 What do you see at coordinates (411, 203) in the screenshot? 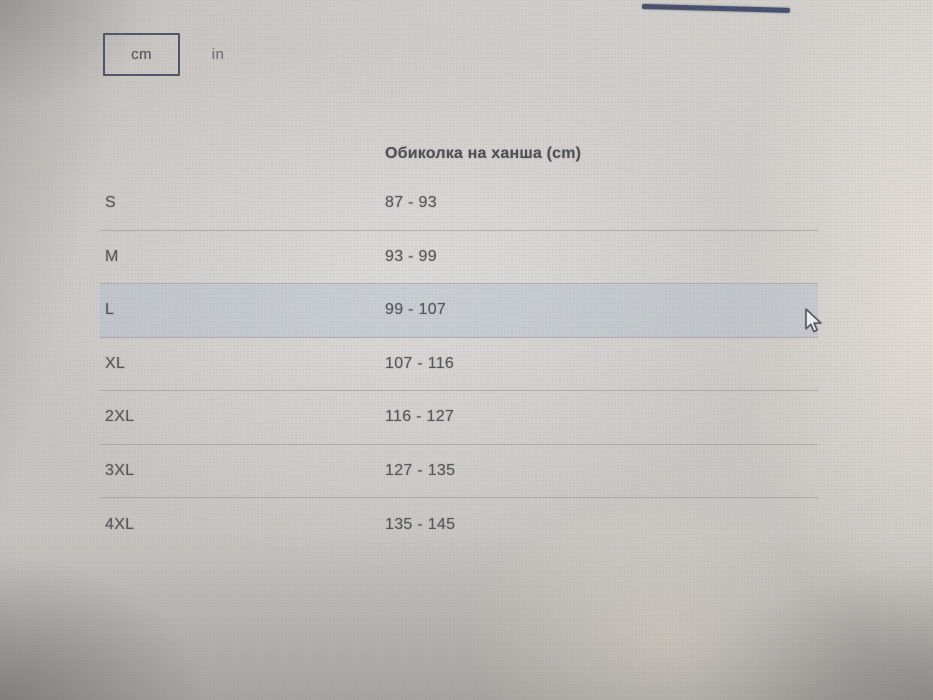
I see `range-value: 87 - 93` at bounding box center [411, 203].